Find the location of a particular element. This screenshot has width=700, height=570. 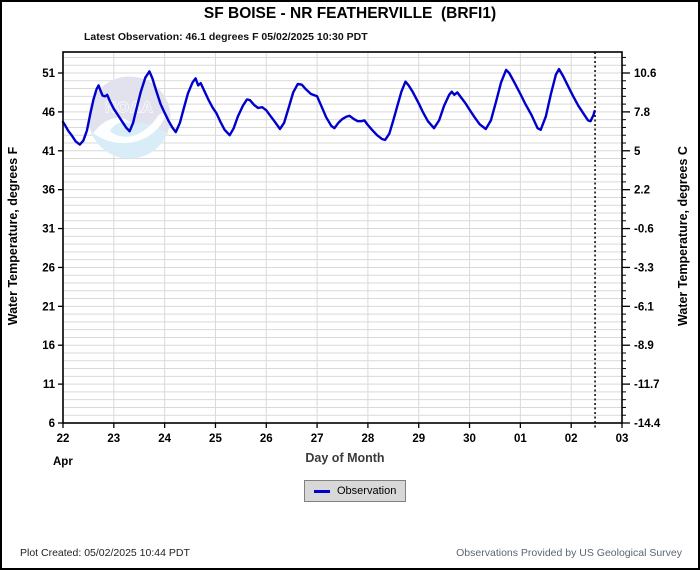

x-tick-label: 27 is located at coordinates (317, 439).